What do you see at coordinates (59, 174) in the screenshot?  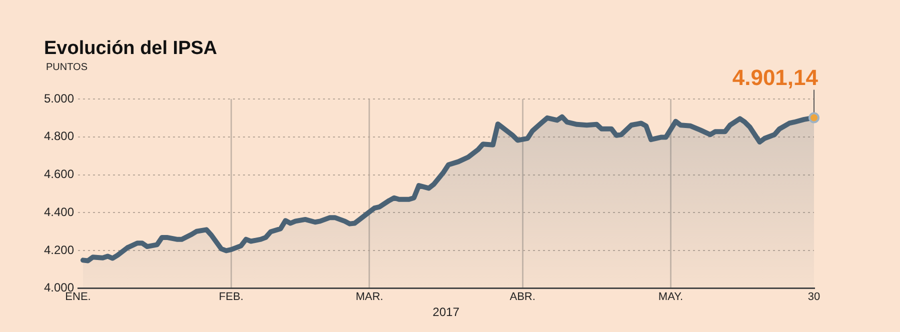 I see `y-tick-label: 4.600` at bounding box center [59, 174].